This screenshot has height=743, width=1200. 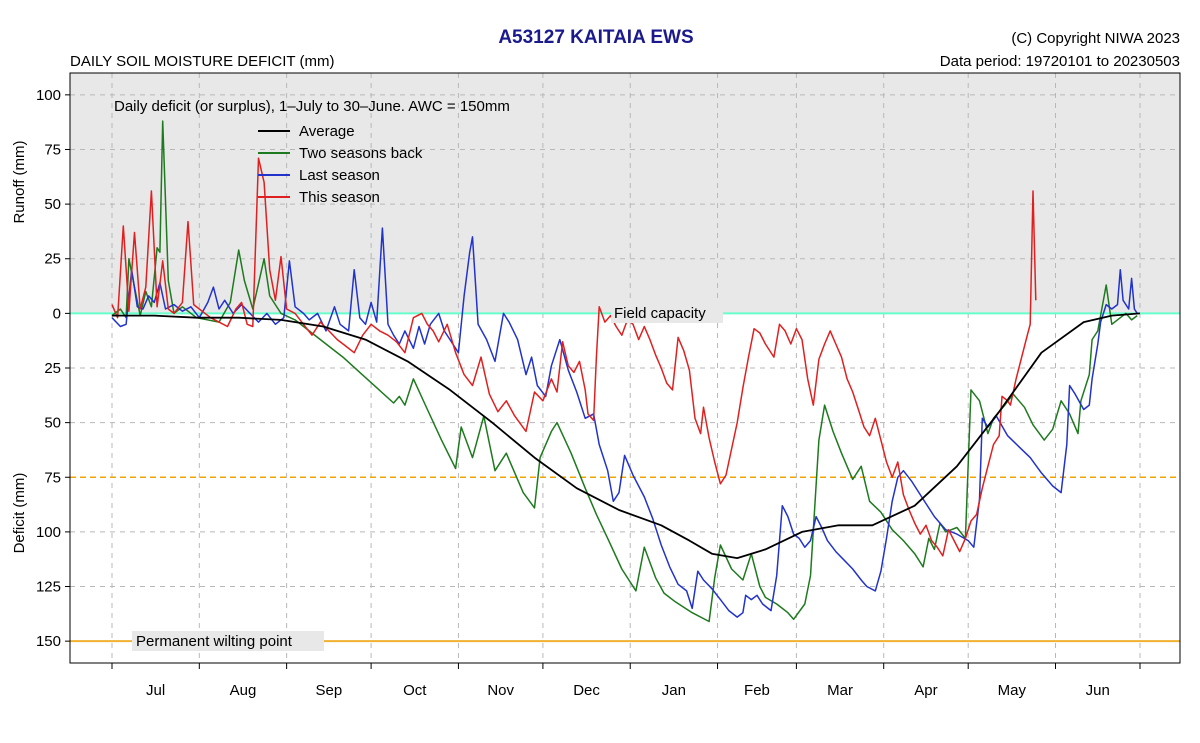 I want to click on chart-title: A53127 KAITAIA EWS, so click(x=595, y=37).